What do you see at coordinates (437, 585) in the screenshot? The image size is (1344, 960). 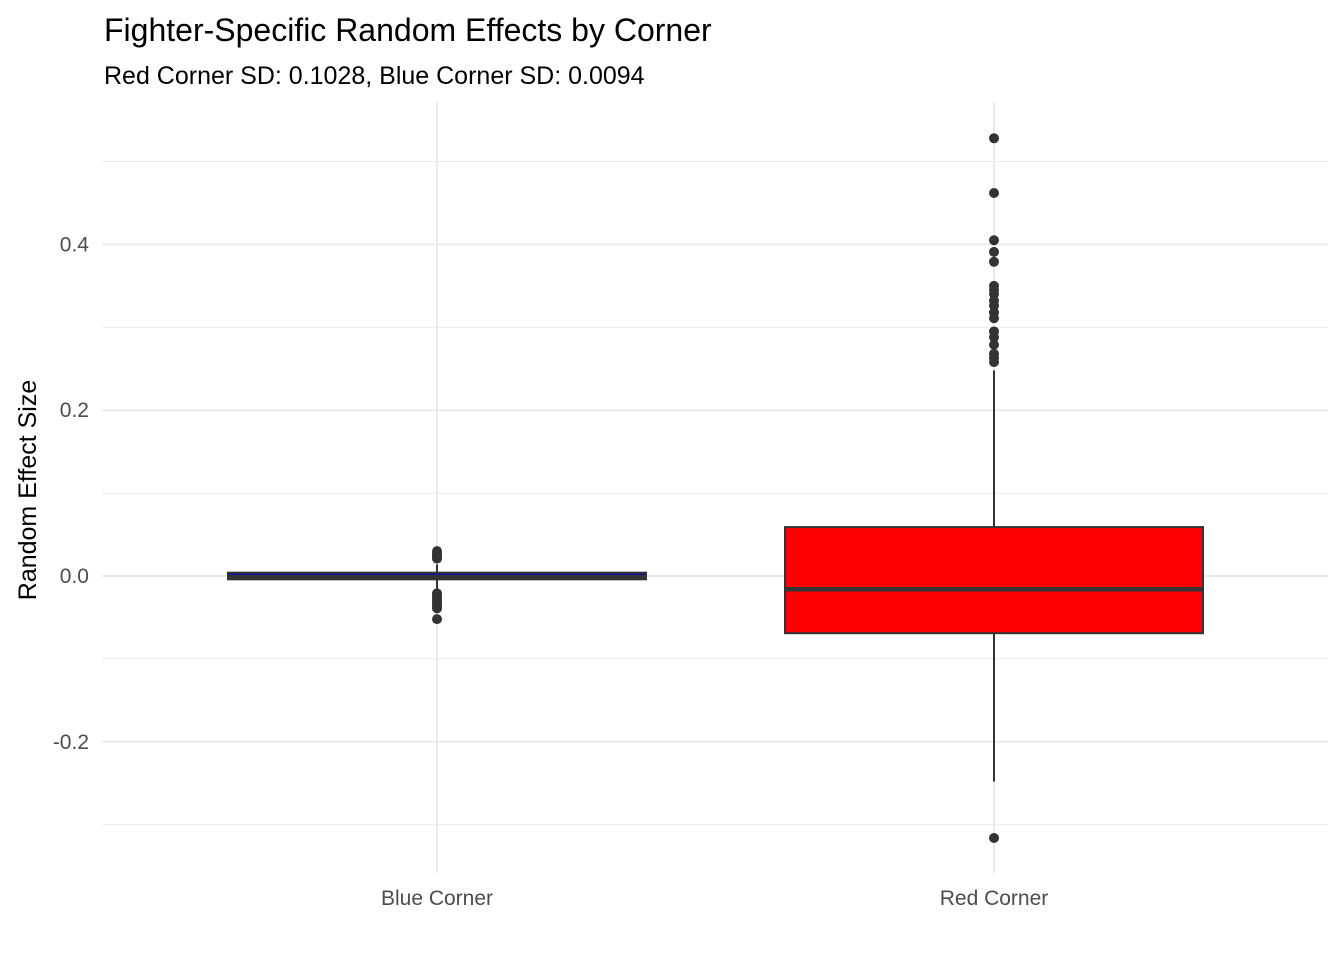 I see `box-blue-corner` at bounding box center [437, 585].